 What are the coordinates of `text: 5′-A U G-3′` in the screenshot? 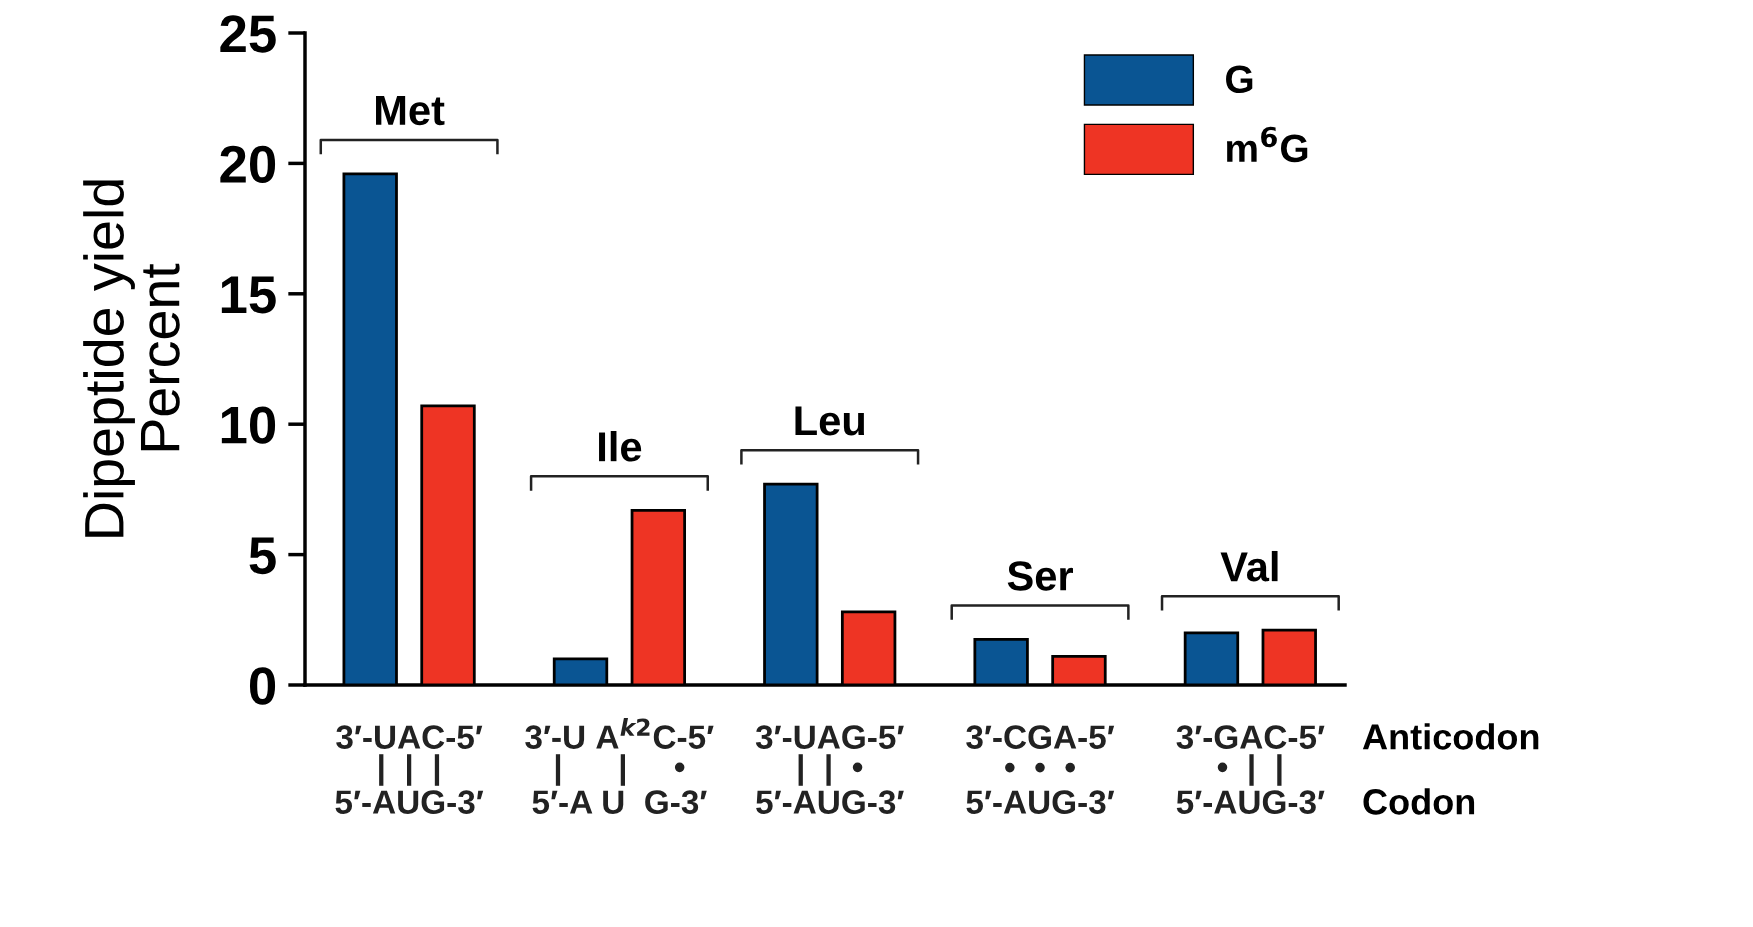 It's located at (619, 802).